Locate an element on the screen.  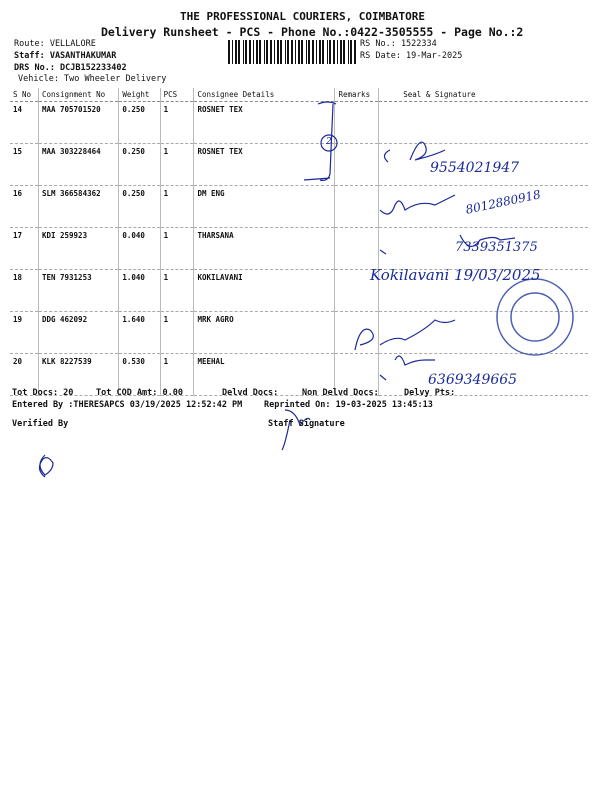
tot-cod-amt: Tot COD Amt: 0.00 is located at coordinates (139, 393).